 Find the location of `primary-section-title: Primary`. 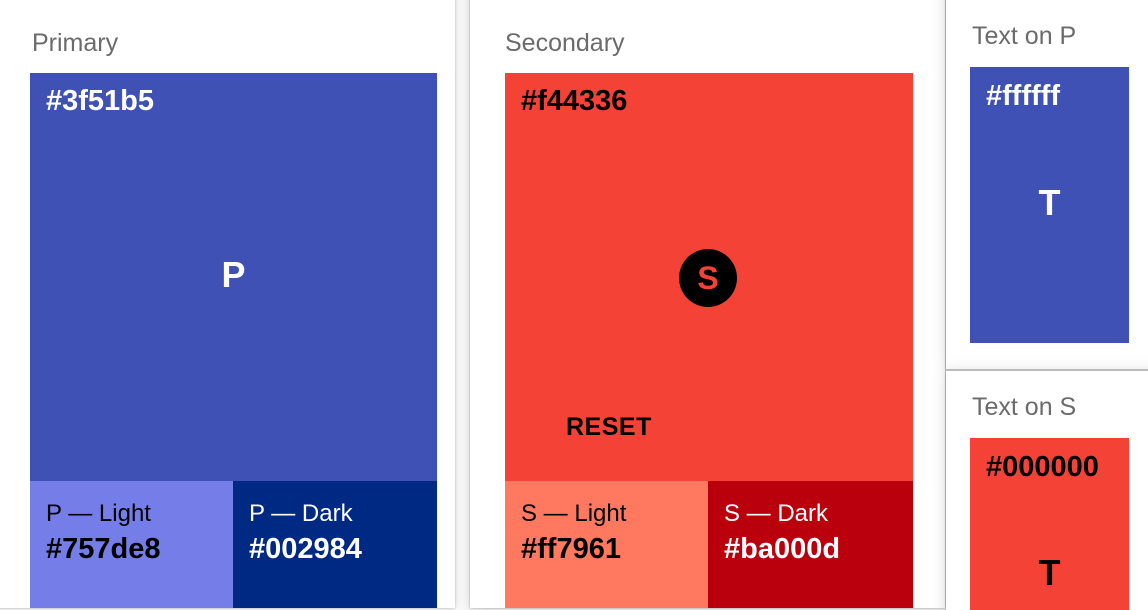

primary-section-title: Primary is located at coordinates (75, 43).